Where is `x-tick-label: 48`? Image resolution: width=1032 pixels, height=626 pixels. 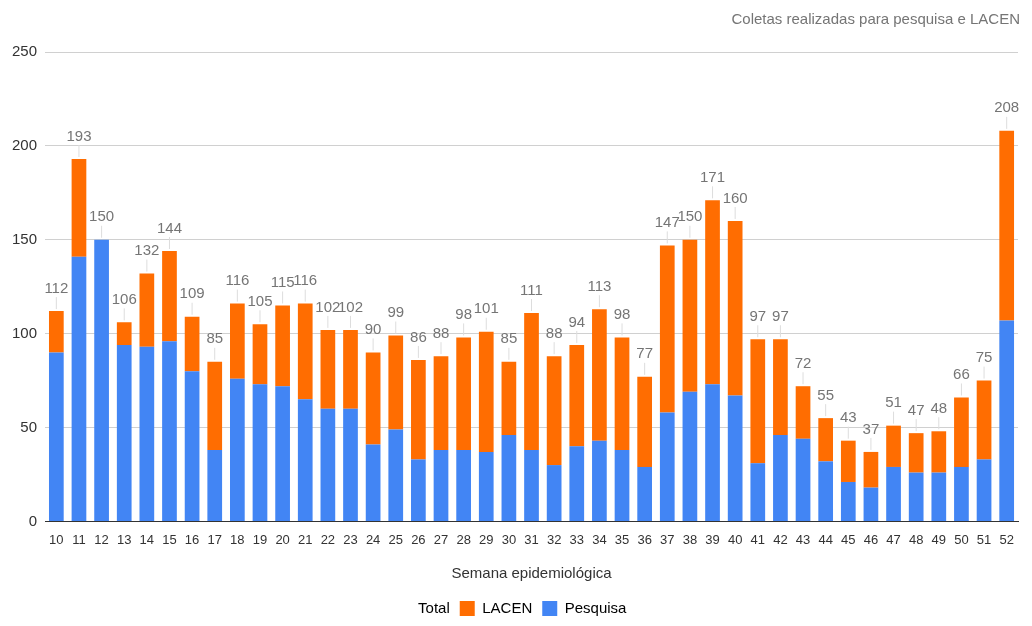 x-tick-label: 48 is located at coordinates (916, 539).